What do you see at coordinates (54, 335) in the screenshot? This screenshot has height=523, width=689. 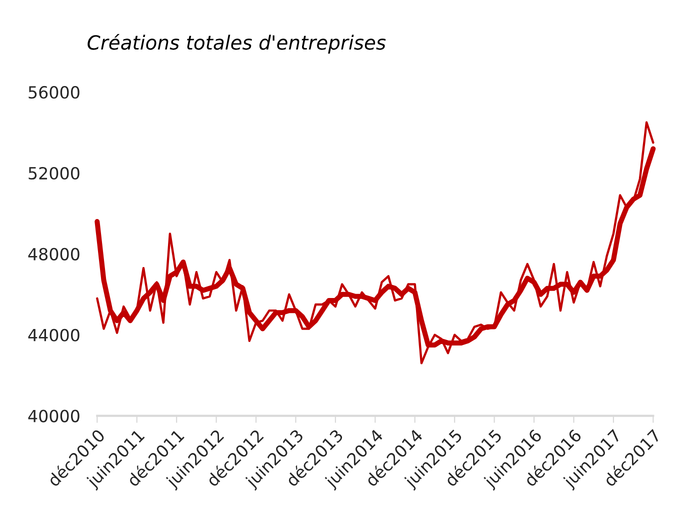 I see `y-tick-label: 44000` at bounding box center [54, 335].